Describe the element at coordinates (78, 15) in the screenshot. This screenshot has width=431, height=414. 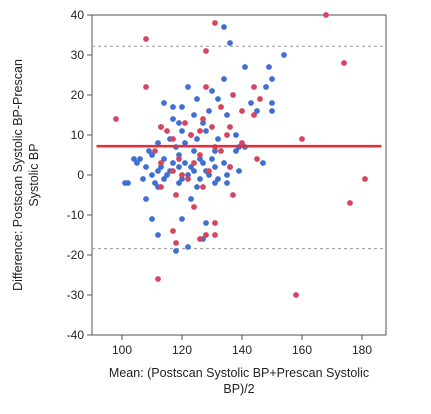
I see `y-tick-label-40: 40` at that location.